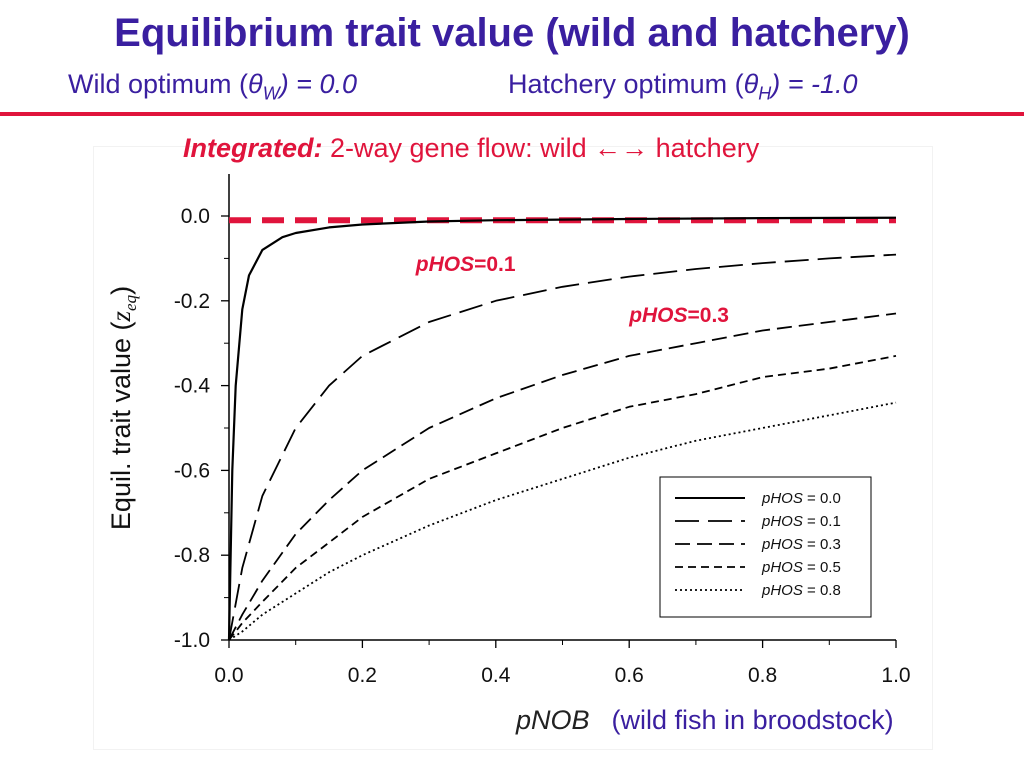 The height and width of the screenshot is (768, 1024). Describe the element at coordinates (195, 216) in the screenshot. I see `y-tick-label: 0.0` at that location.